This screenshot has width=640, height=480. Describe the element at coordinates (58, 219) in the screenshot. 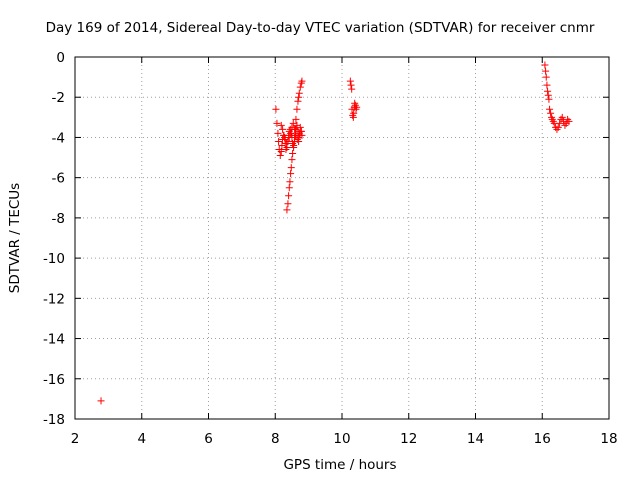

I see `y-tick-label: -8` at that location.